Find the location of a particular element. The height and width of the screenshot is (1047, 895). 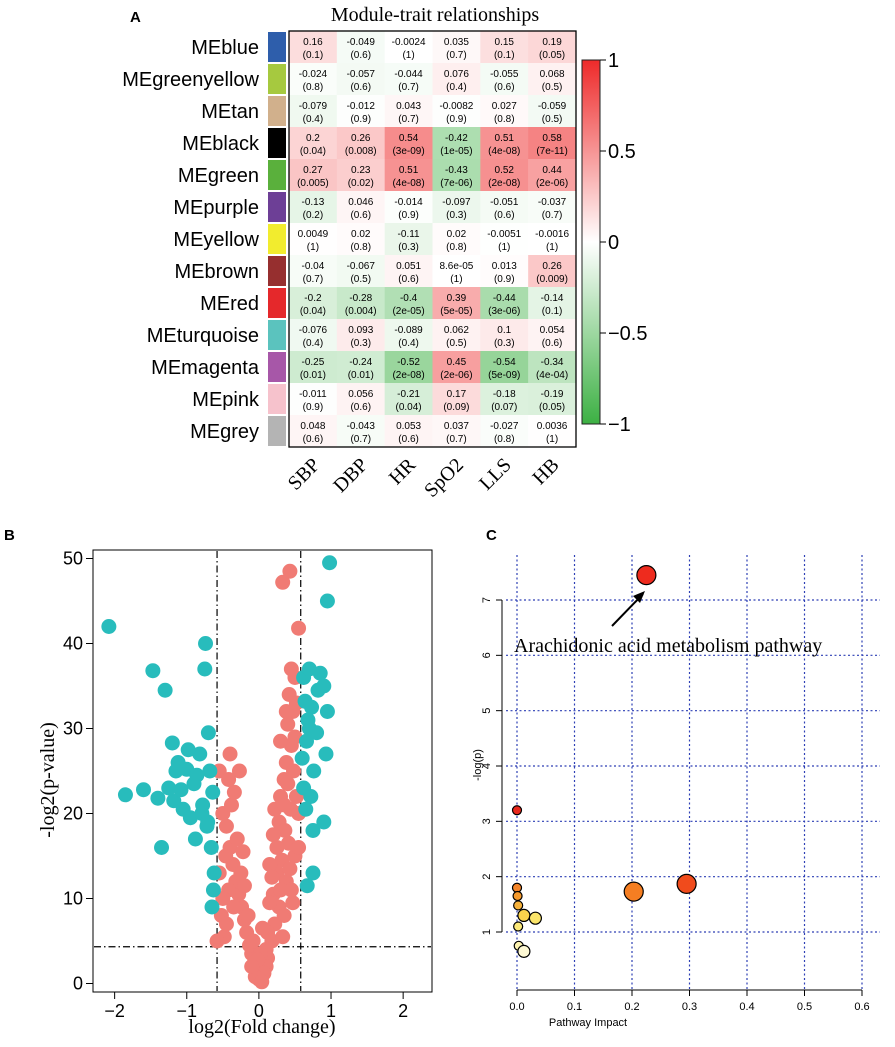

cell-MEgreenyellow-SBP is located at coordinates (313, 79).